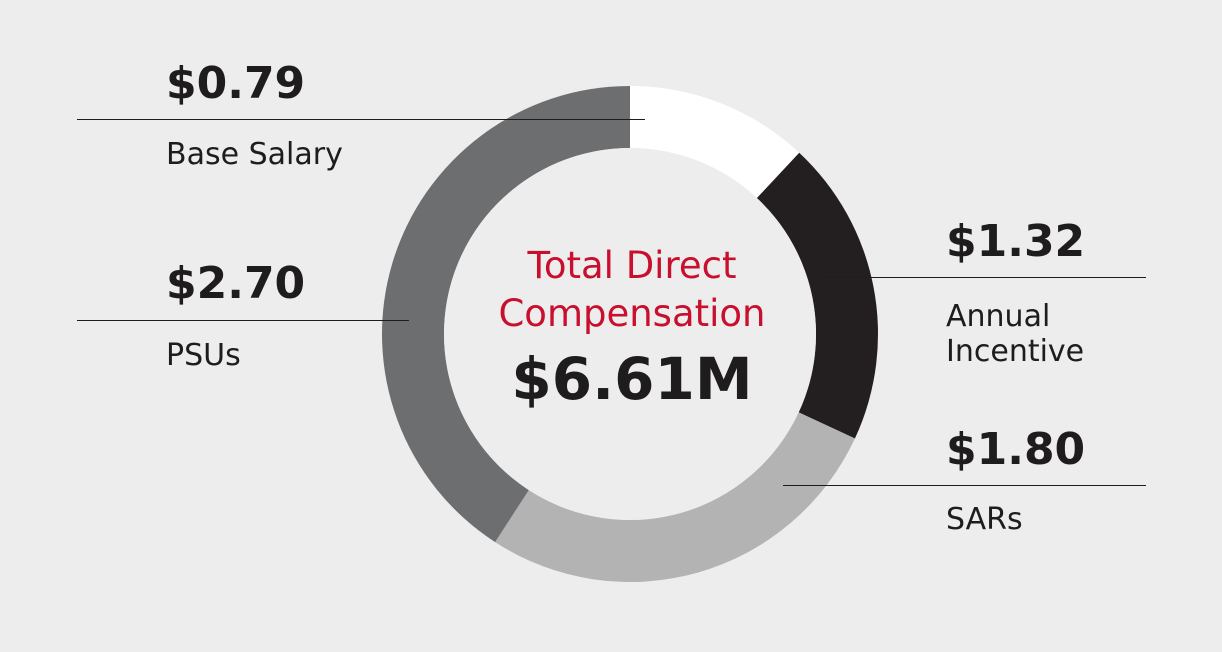 The image size is (1222, 652). What do you see at coordinates (254, 154) in the screenshot?
I see `base-salary-label: Base Salary` at bounding box center [254, 154].